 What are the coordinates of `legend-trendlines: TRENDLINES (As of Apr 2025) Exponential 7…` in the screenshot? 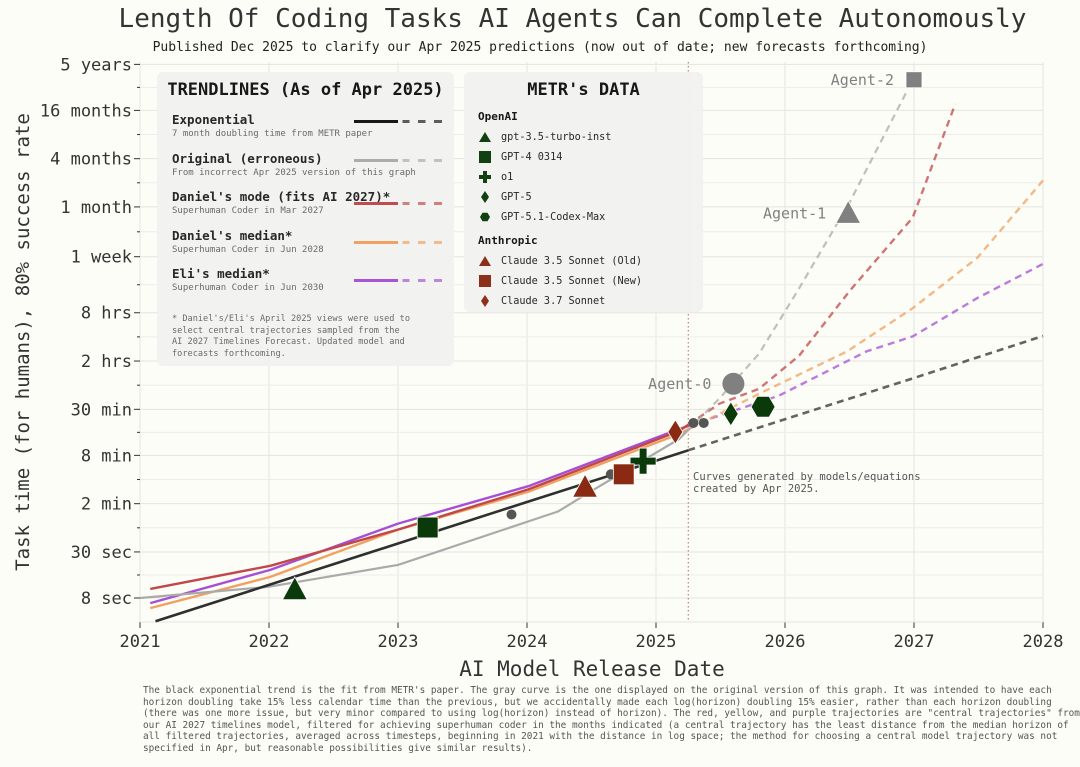 It's located at (305, 219).